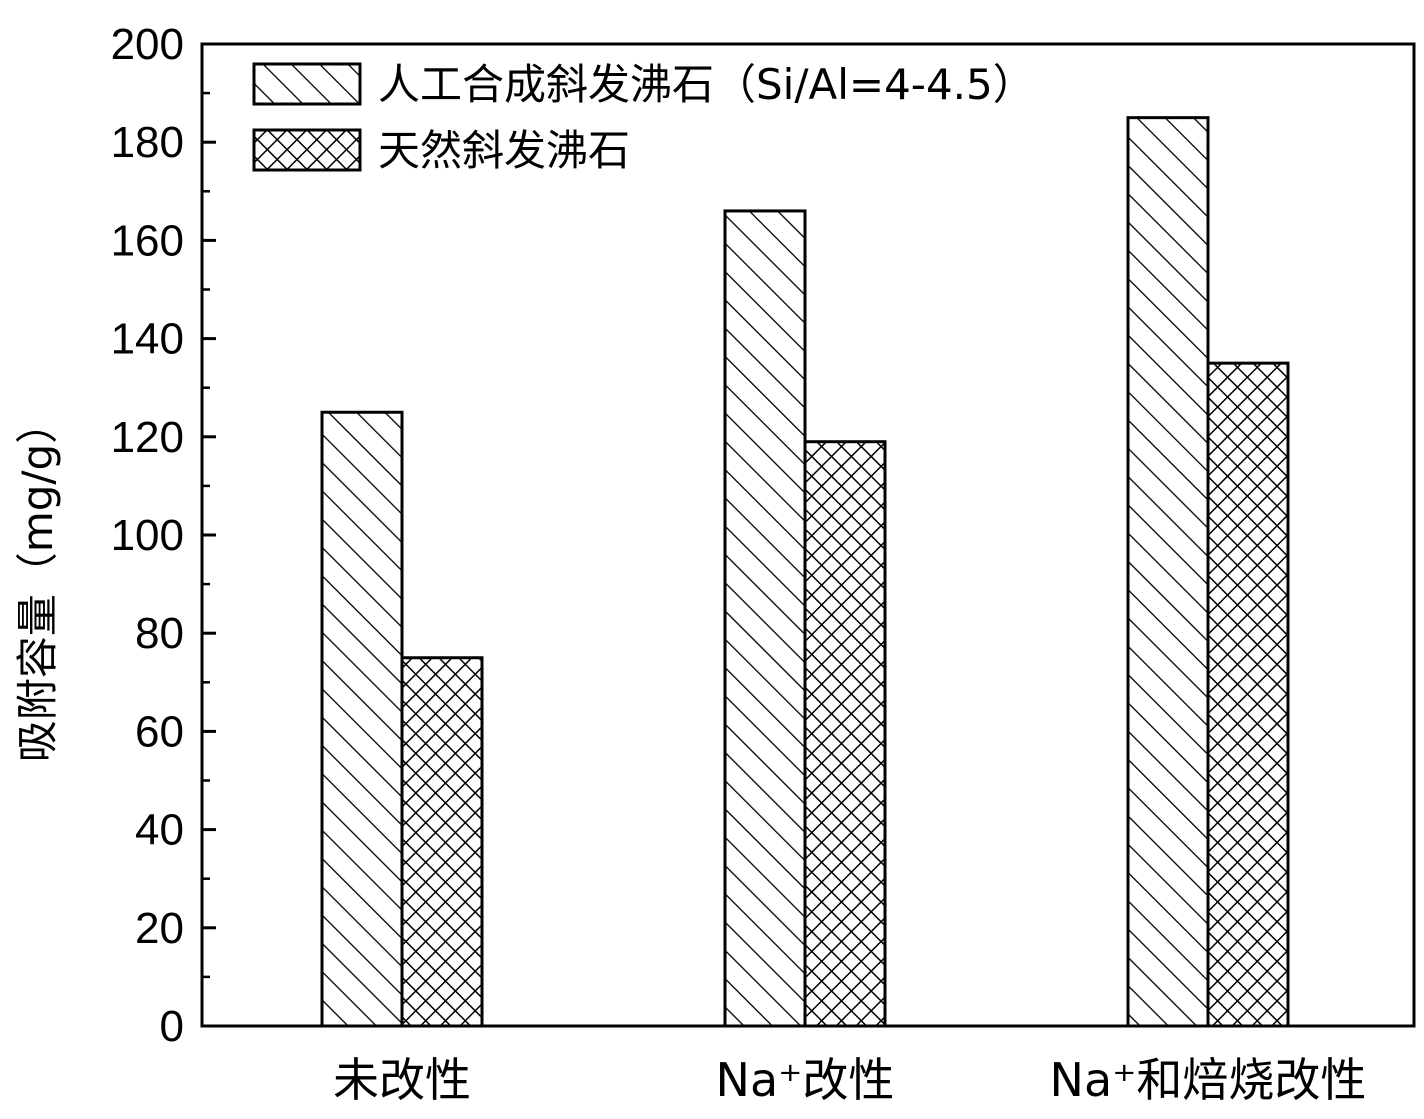 This screenshot has height=1119, width=1424. I want to click on y-axis-label: 吸附容量（mg/g）, so click(37, 582).